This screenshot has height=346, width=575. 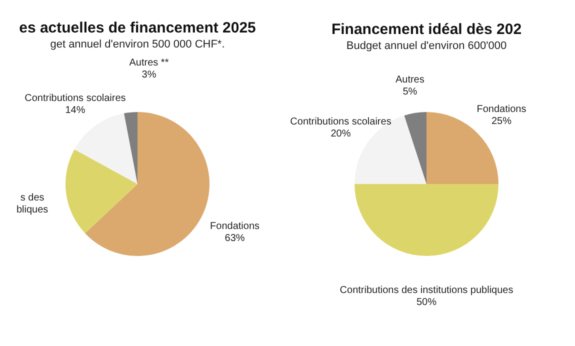 I want to click on data-label: 20%, so click(x=340, y=134).